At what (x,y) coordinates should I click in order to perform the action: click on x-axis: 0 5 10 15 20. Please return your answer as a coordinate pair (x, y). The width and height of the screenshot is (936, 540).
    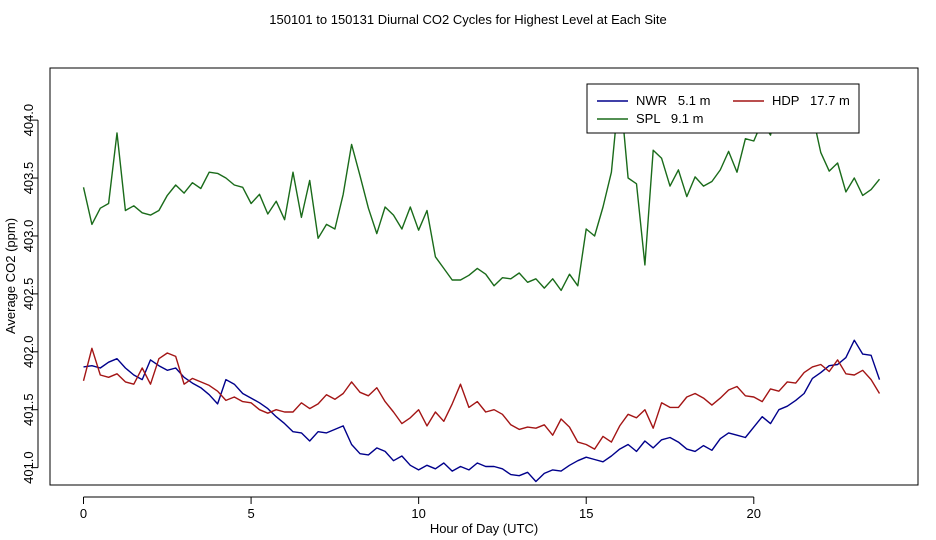
    Looking at the image, I should click on (420, 508).